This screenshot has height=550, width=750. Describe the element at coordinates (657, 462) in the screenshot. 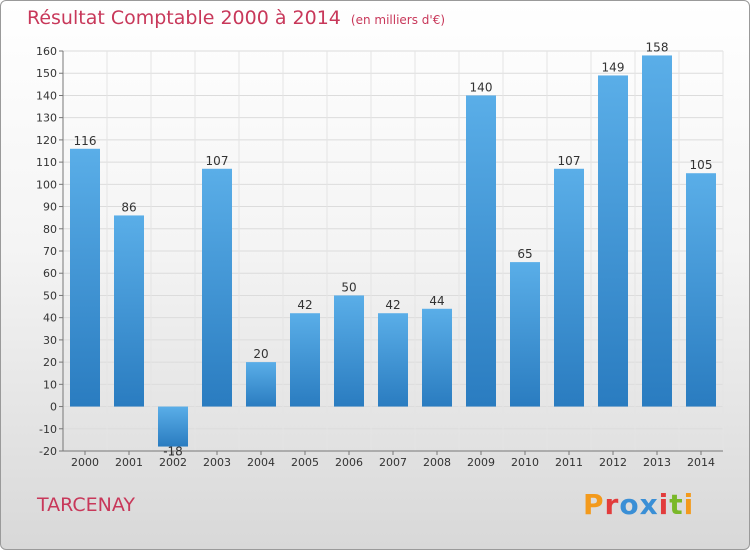

I see `x-tick-label: 2013` at that location.